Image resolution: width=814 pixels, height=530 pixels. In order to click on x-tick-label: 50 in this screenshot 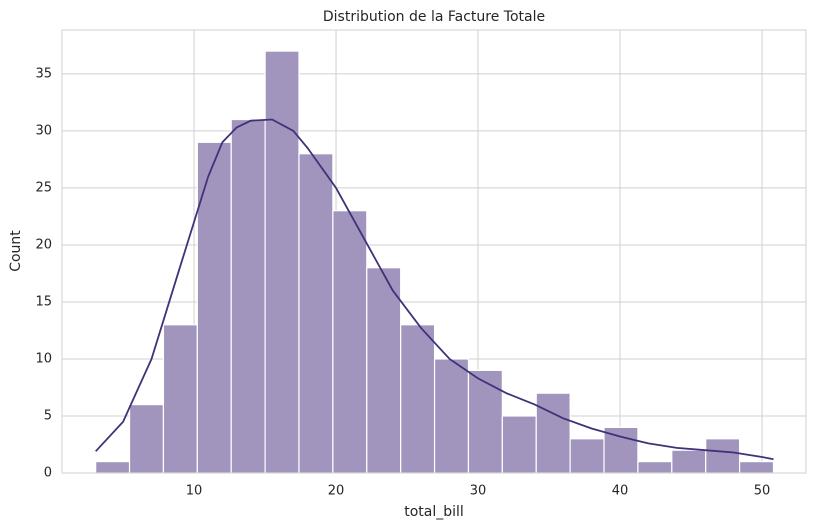, I will do `click(762, 491)`.